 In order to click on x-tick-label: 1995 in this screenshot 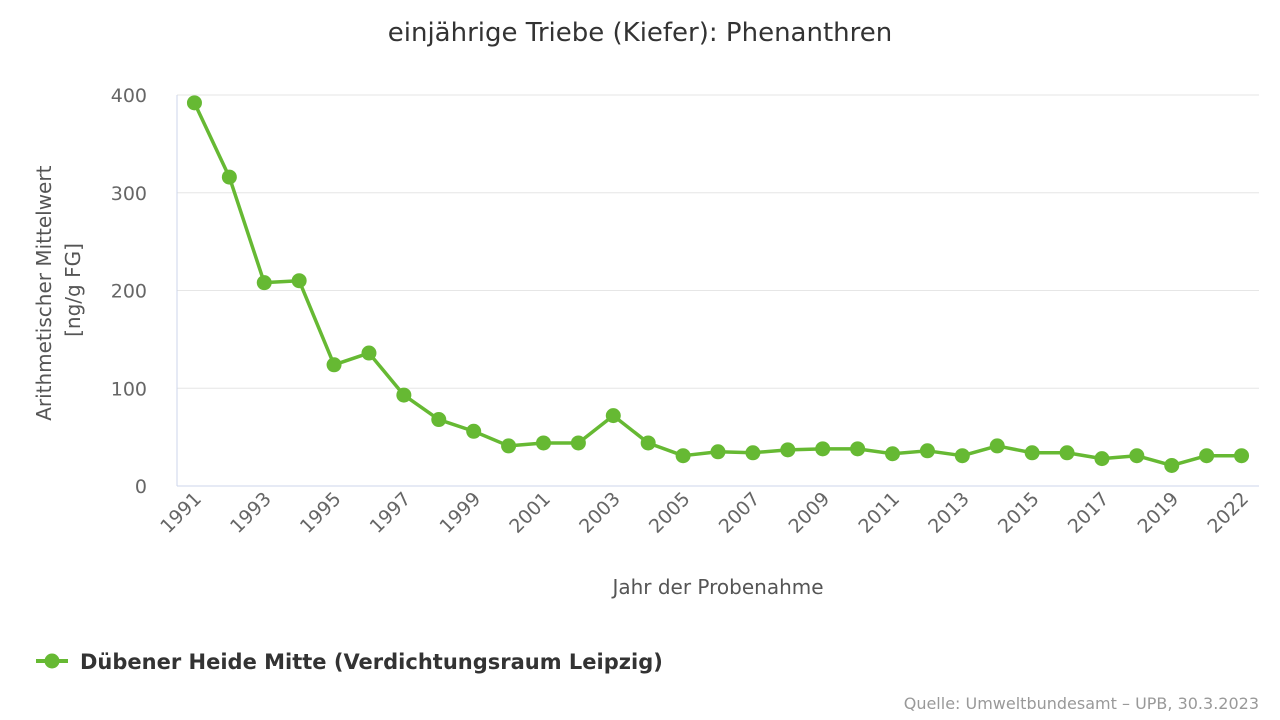, I will do `click(321, 513)`.